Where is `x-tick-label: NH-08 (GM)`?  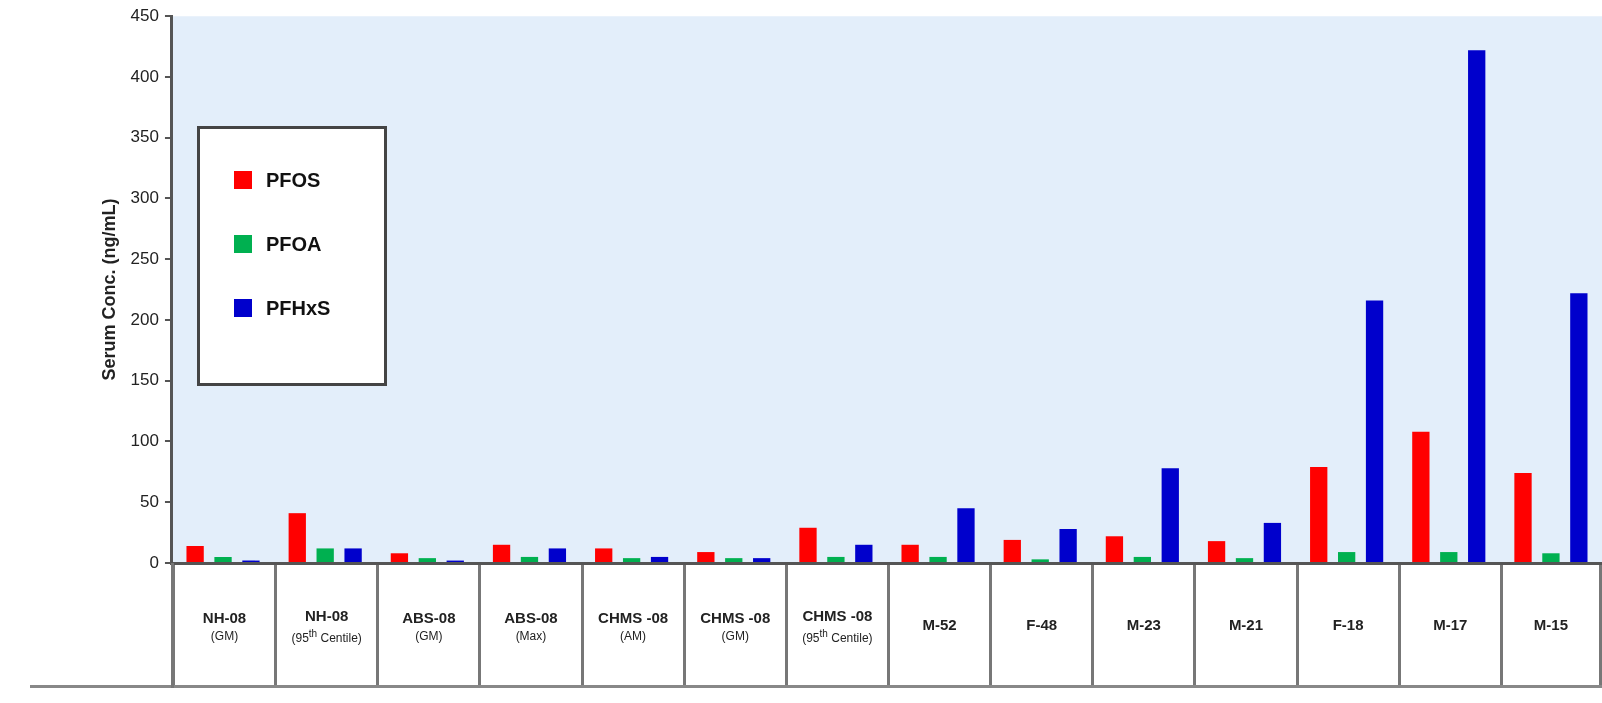
x-tick-label: NH-08 (GM) is located at coordinates (224, 626).